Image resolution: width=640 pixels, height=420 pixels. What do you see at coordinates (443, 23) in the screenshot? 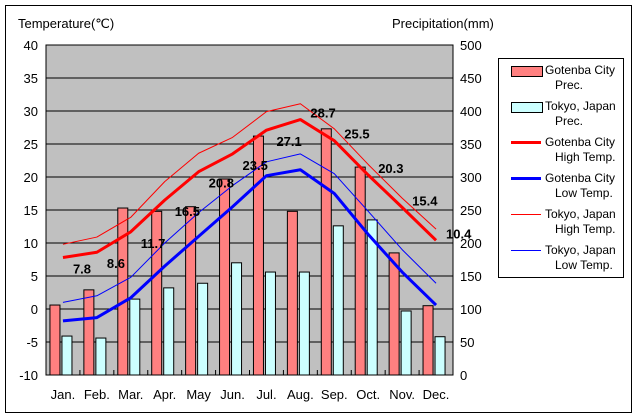
I see `right-axis-title: Precipitation(mm)` at bounding box center [443, 23].